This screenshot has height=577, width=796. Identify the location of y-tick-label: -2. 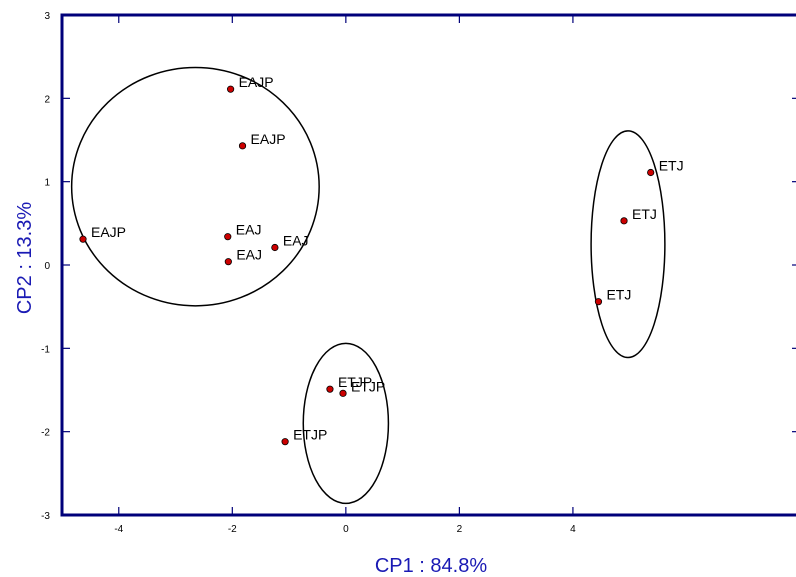
(45, 433).